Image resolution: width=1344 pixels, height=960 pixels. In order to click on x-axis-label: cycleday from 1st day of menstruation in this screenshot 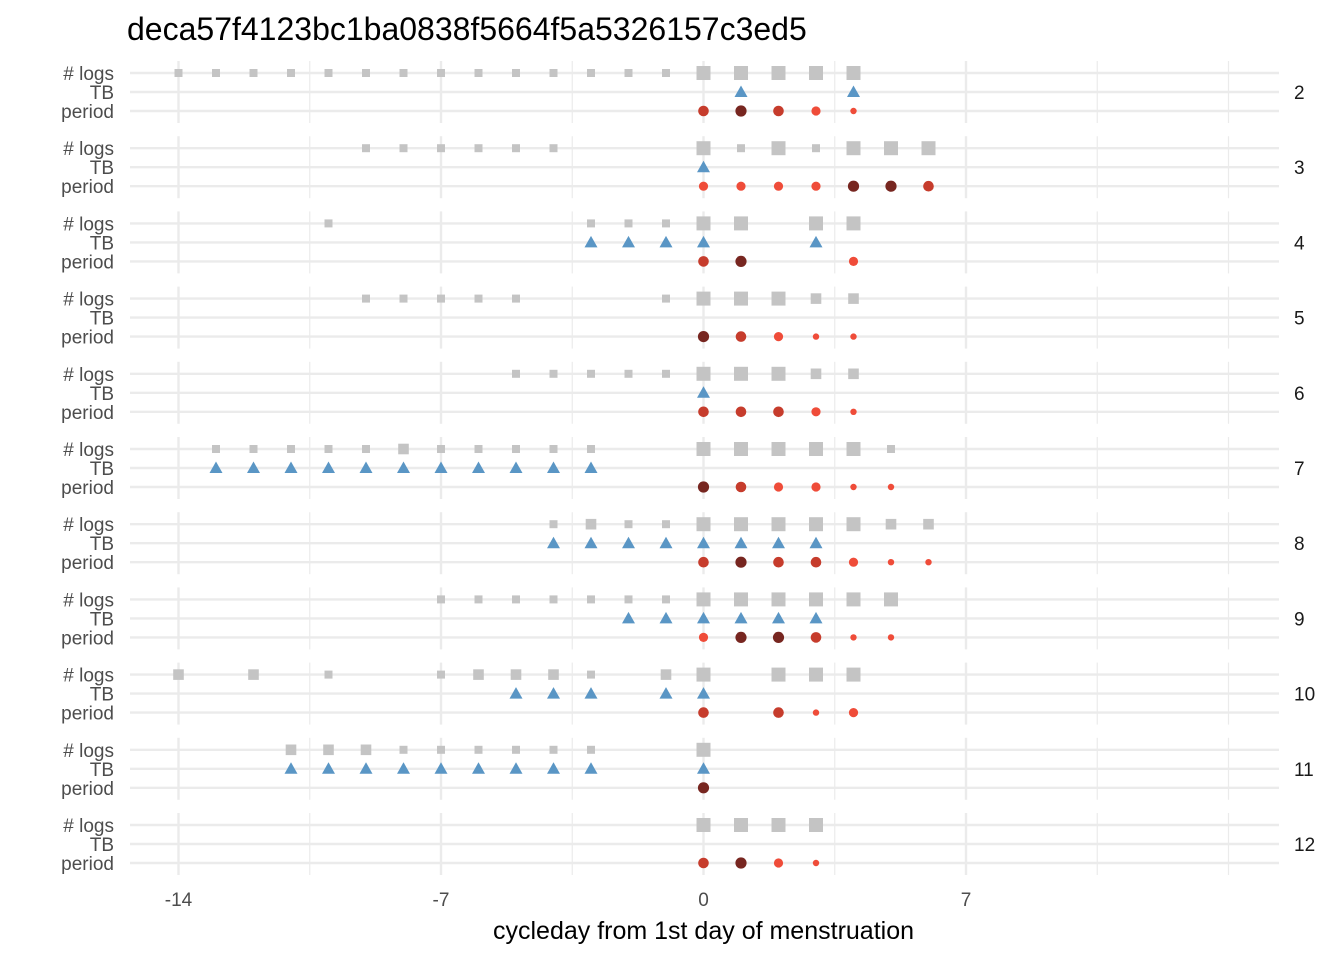, I will do `click(703, 931)`.